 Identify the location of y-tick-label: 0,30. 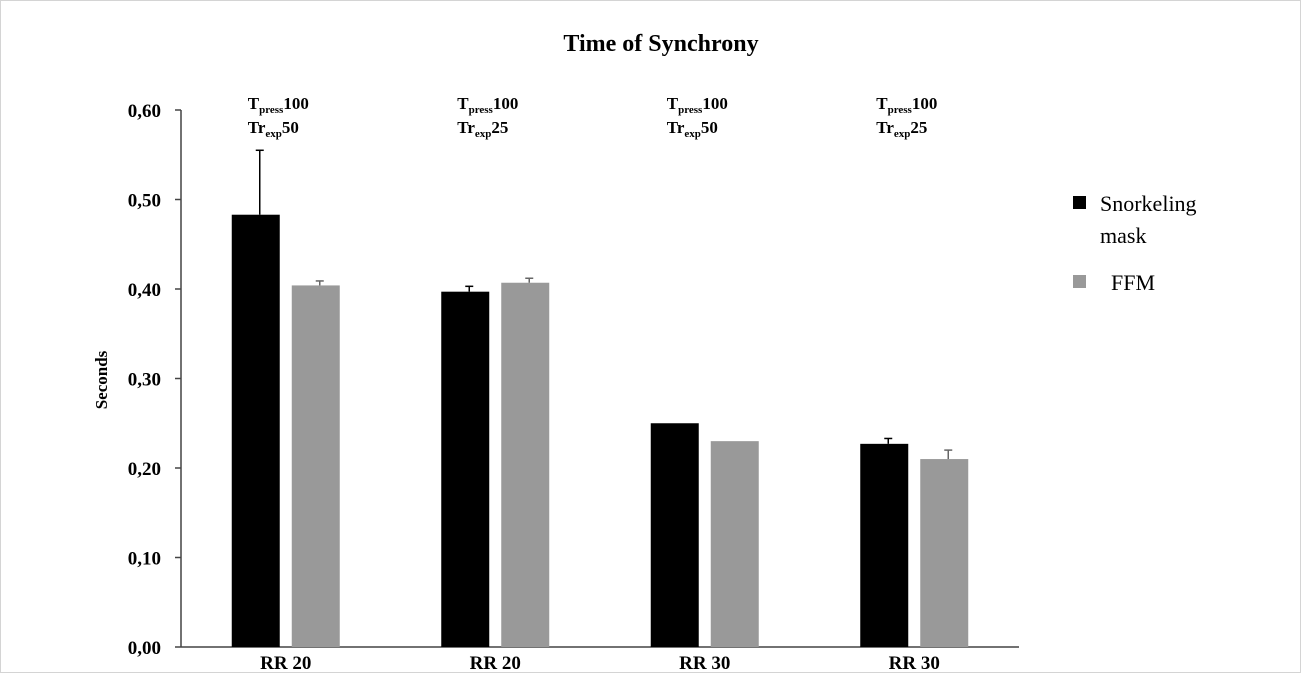
(144, 380).